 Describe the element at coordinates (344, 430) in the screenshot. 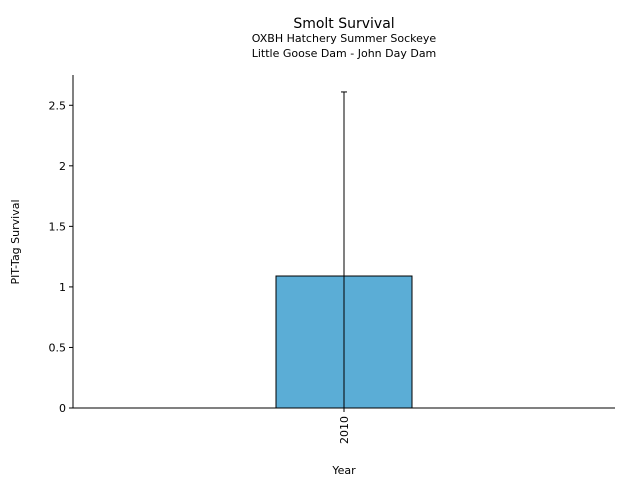

I see `x-tick-label-2010: 2010` at that location.